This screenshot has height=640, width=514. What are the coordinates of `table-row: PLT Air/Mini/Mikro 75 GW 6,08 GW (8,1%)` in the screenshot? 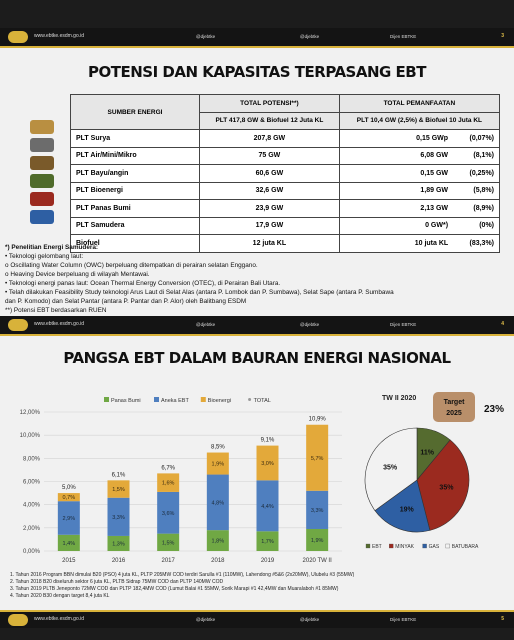 It's located at (285, 155).